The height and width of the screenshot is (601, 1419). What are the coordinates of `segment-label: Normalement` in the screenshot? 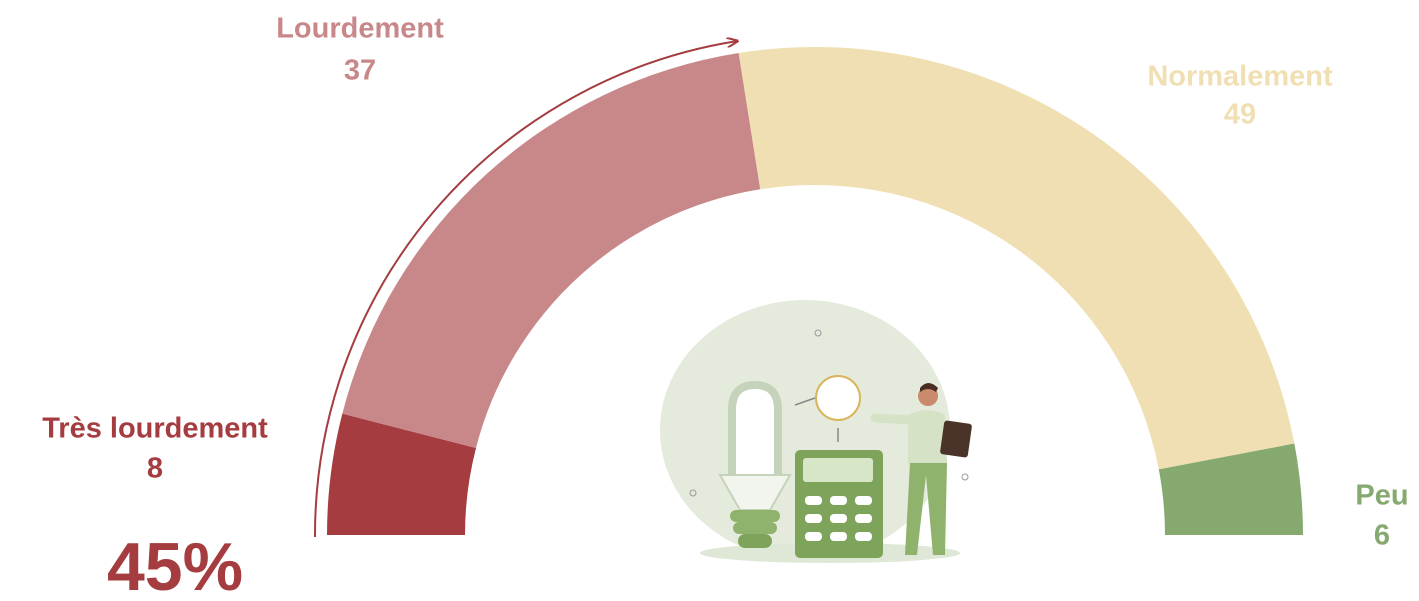 It's located at (1240, 77).